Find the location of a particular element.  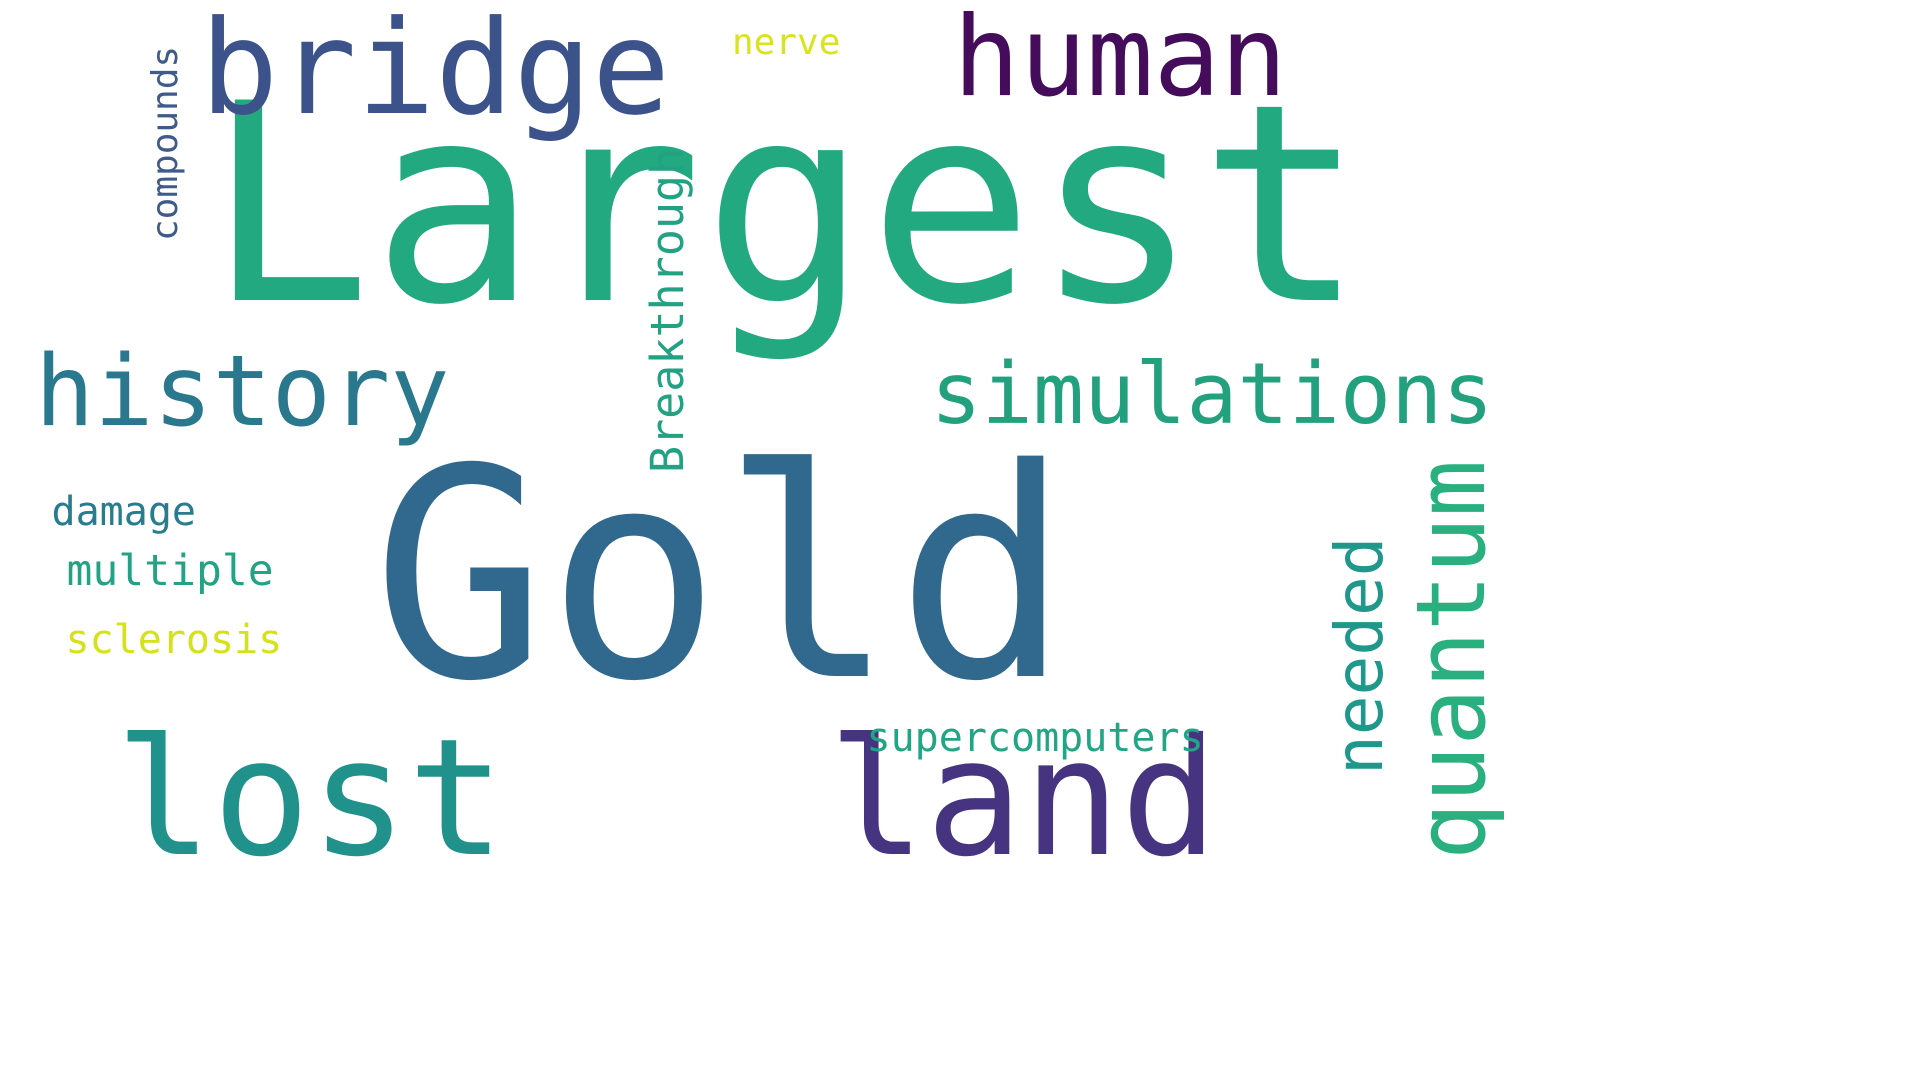

word-history: history is located at coordinates (242, 392).